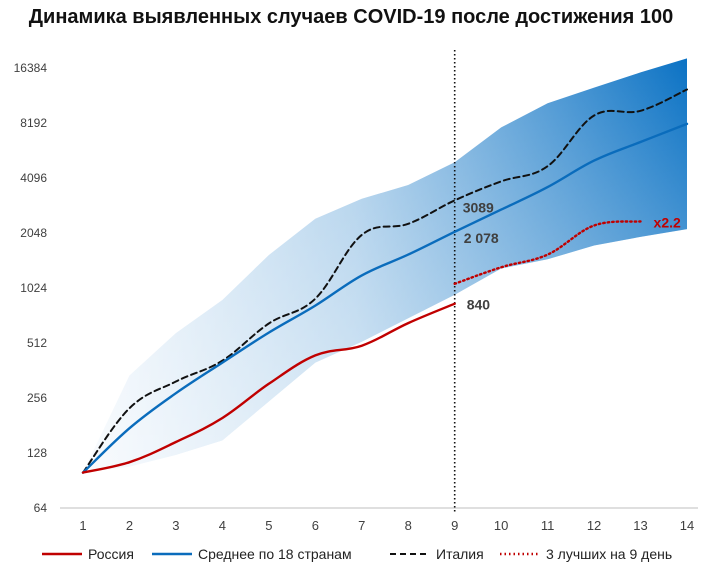 Image resolution: width=702 pixels, height=581 pixels. I want to click on y-tick-label: 4096, so click(33, 178).